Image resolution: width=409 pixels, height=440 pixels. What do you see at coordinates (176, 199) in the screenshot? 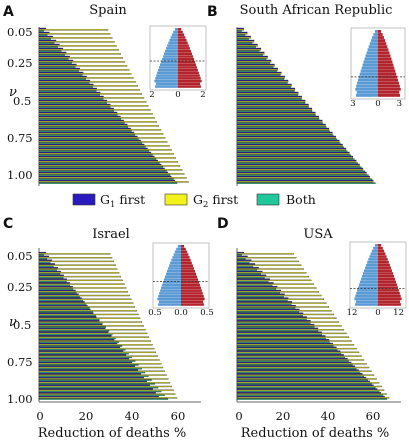
I see `legend-swatch-g2` at bounding box center [176, 199].